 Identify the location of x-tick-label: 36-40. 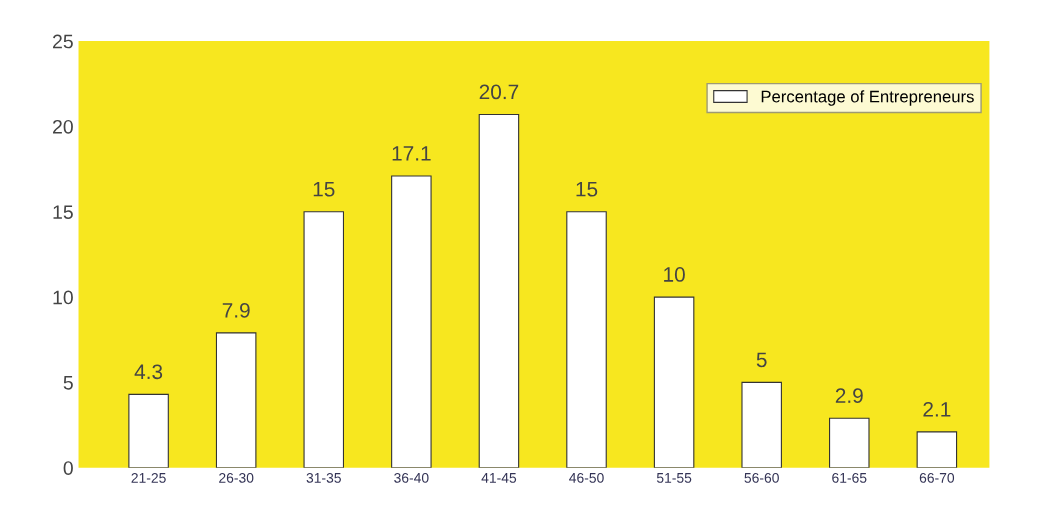
(411, 477).